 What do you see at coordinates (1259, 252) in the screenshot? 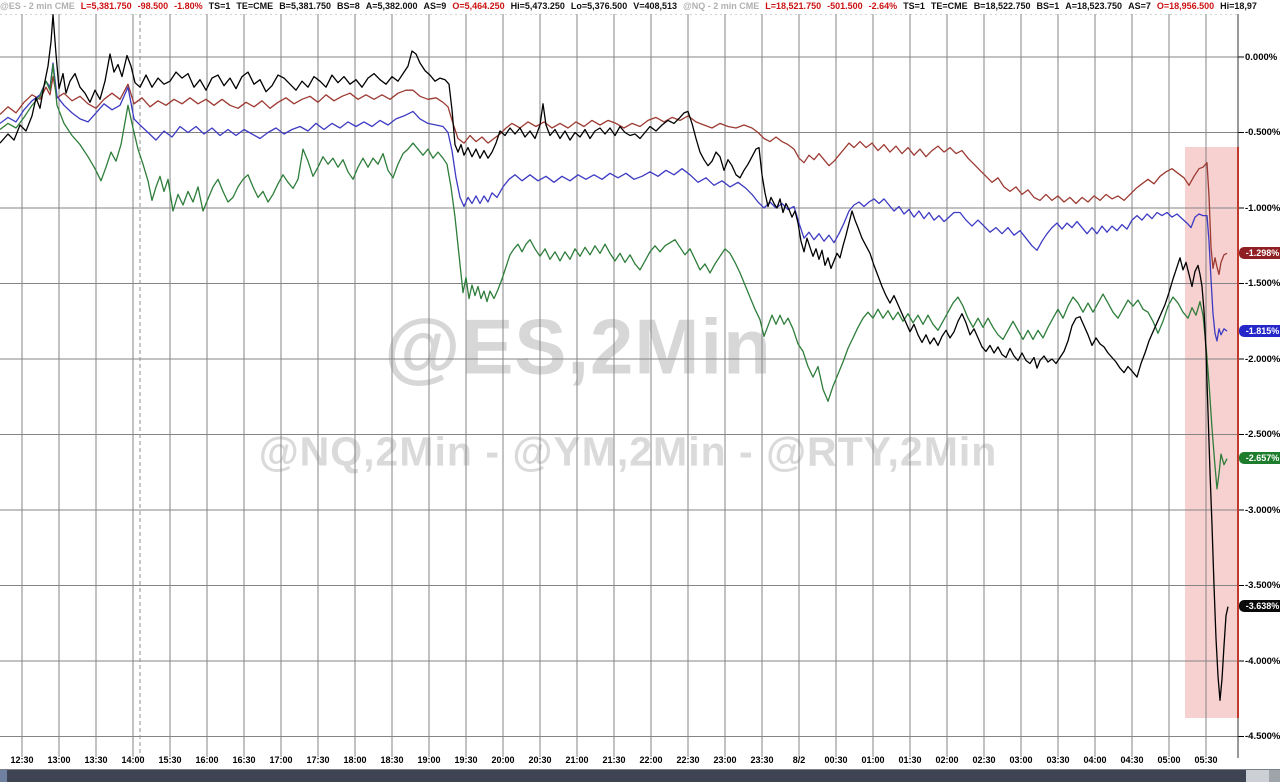
I see `price-tag-ym2min: -1.298%` at bounding box center [1259, 252].